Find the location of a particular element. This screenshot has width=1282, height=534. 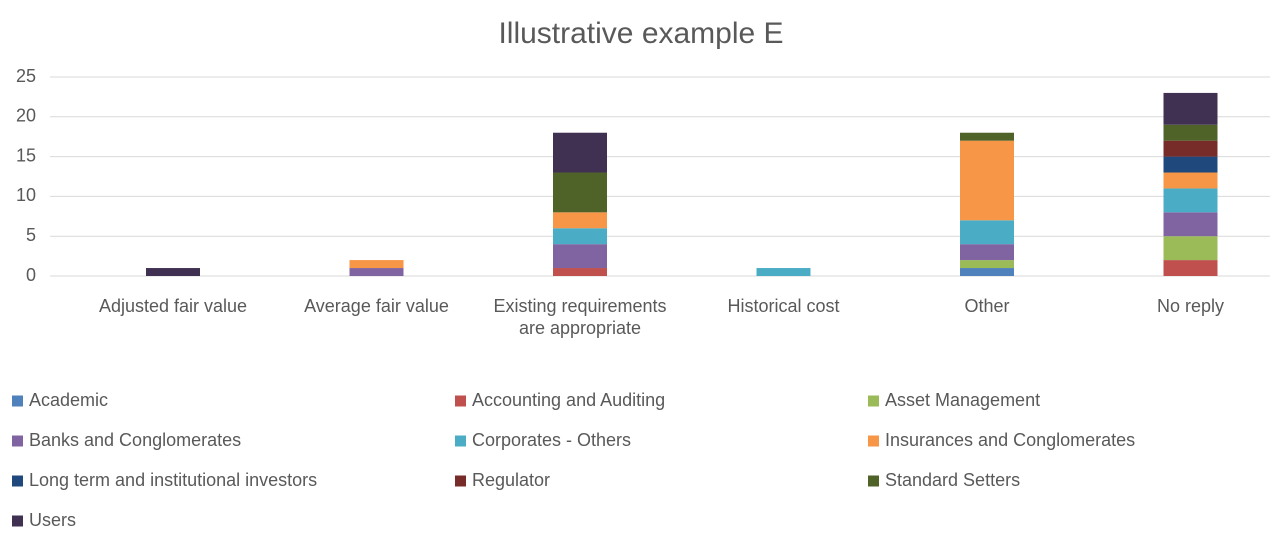

legend-label: Long term and institutional investors is located at coordinates (173, 480).